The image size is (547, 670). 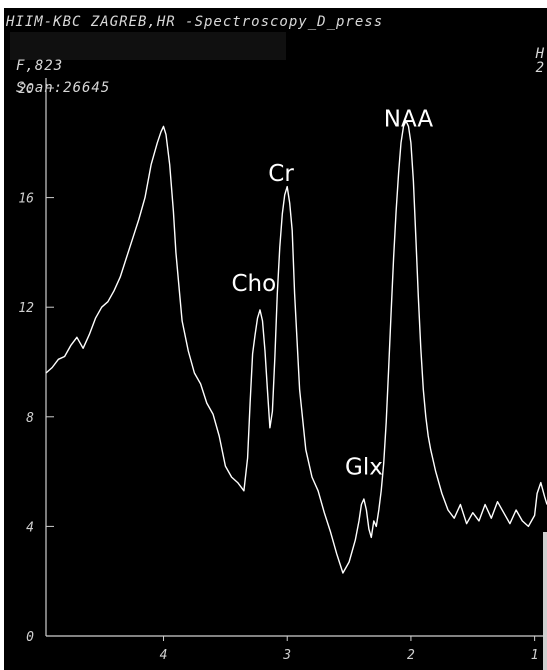 I want to click on y-tick-label: 20, so click(x=26, y=89).